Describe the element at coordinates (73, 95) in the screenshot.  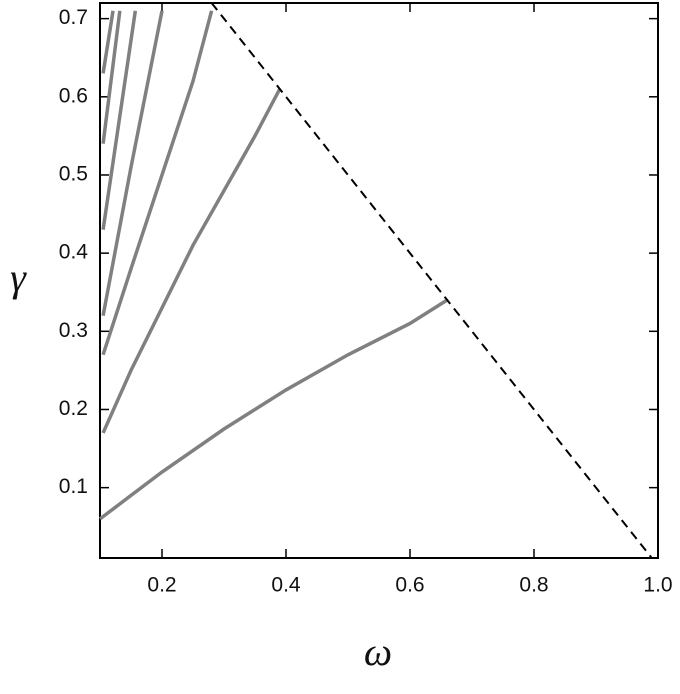
I see `y-tick-label: 0.6` at that location.